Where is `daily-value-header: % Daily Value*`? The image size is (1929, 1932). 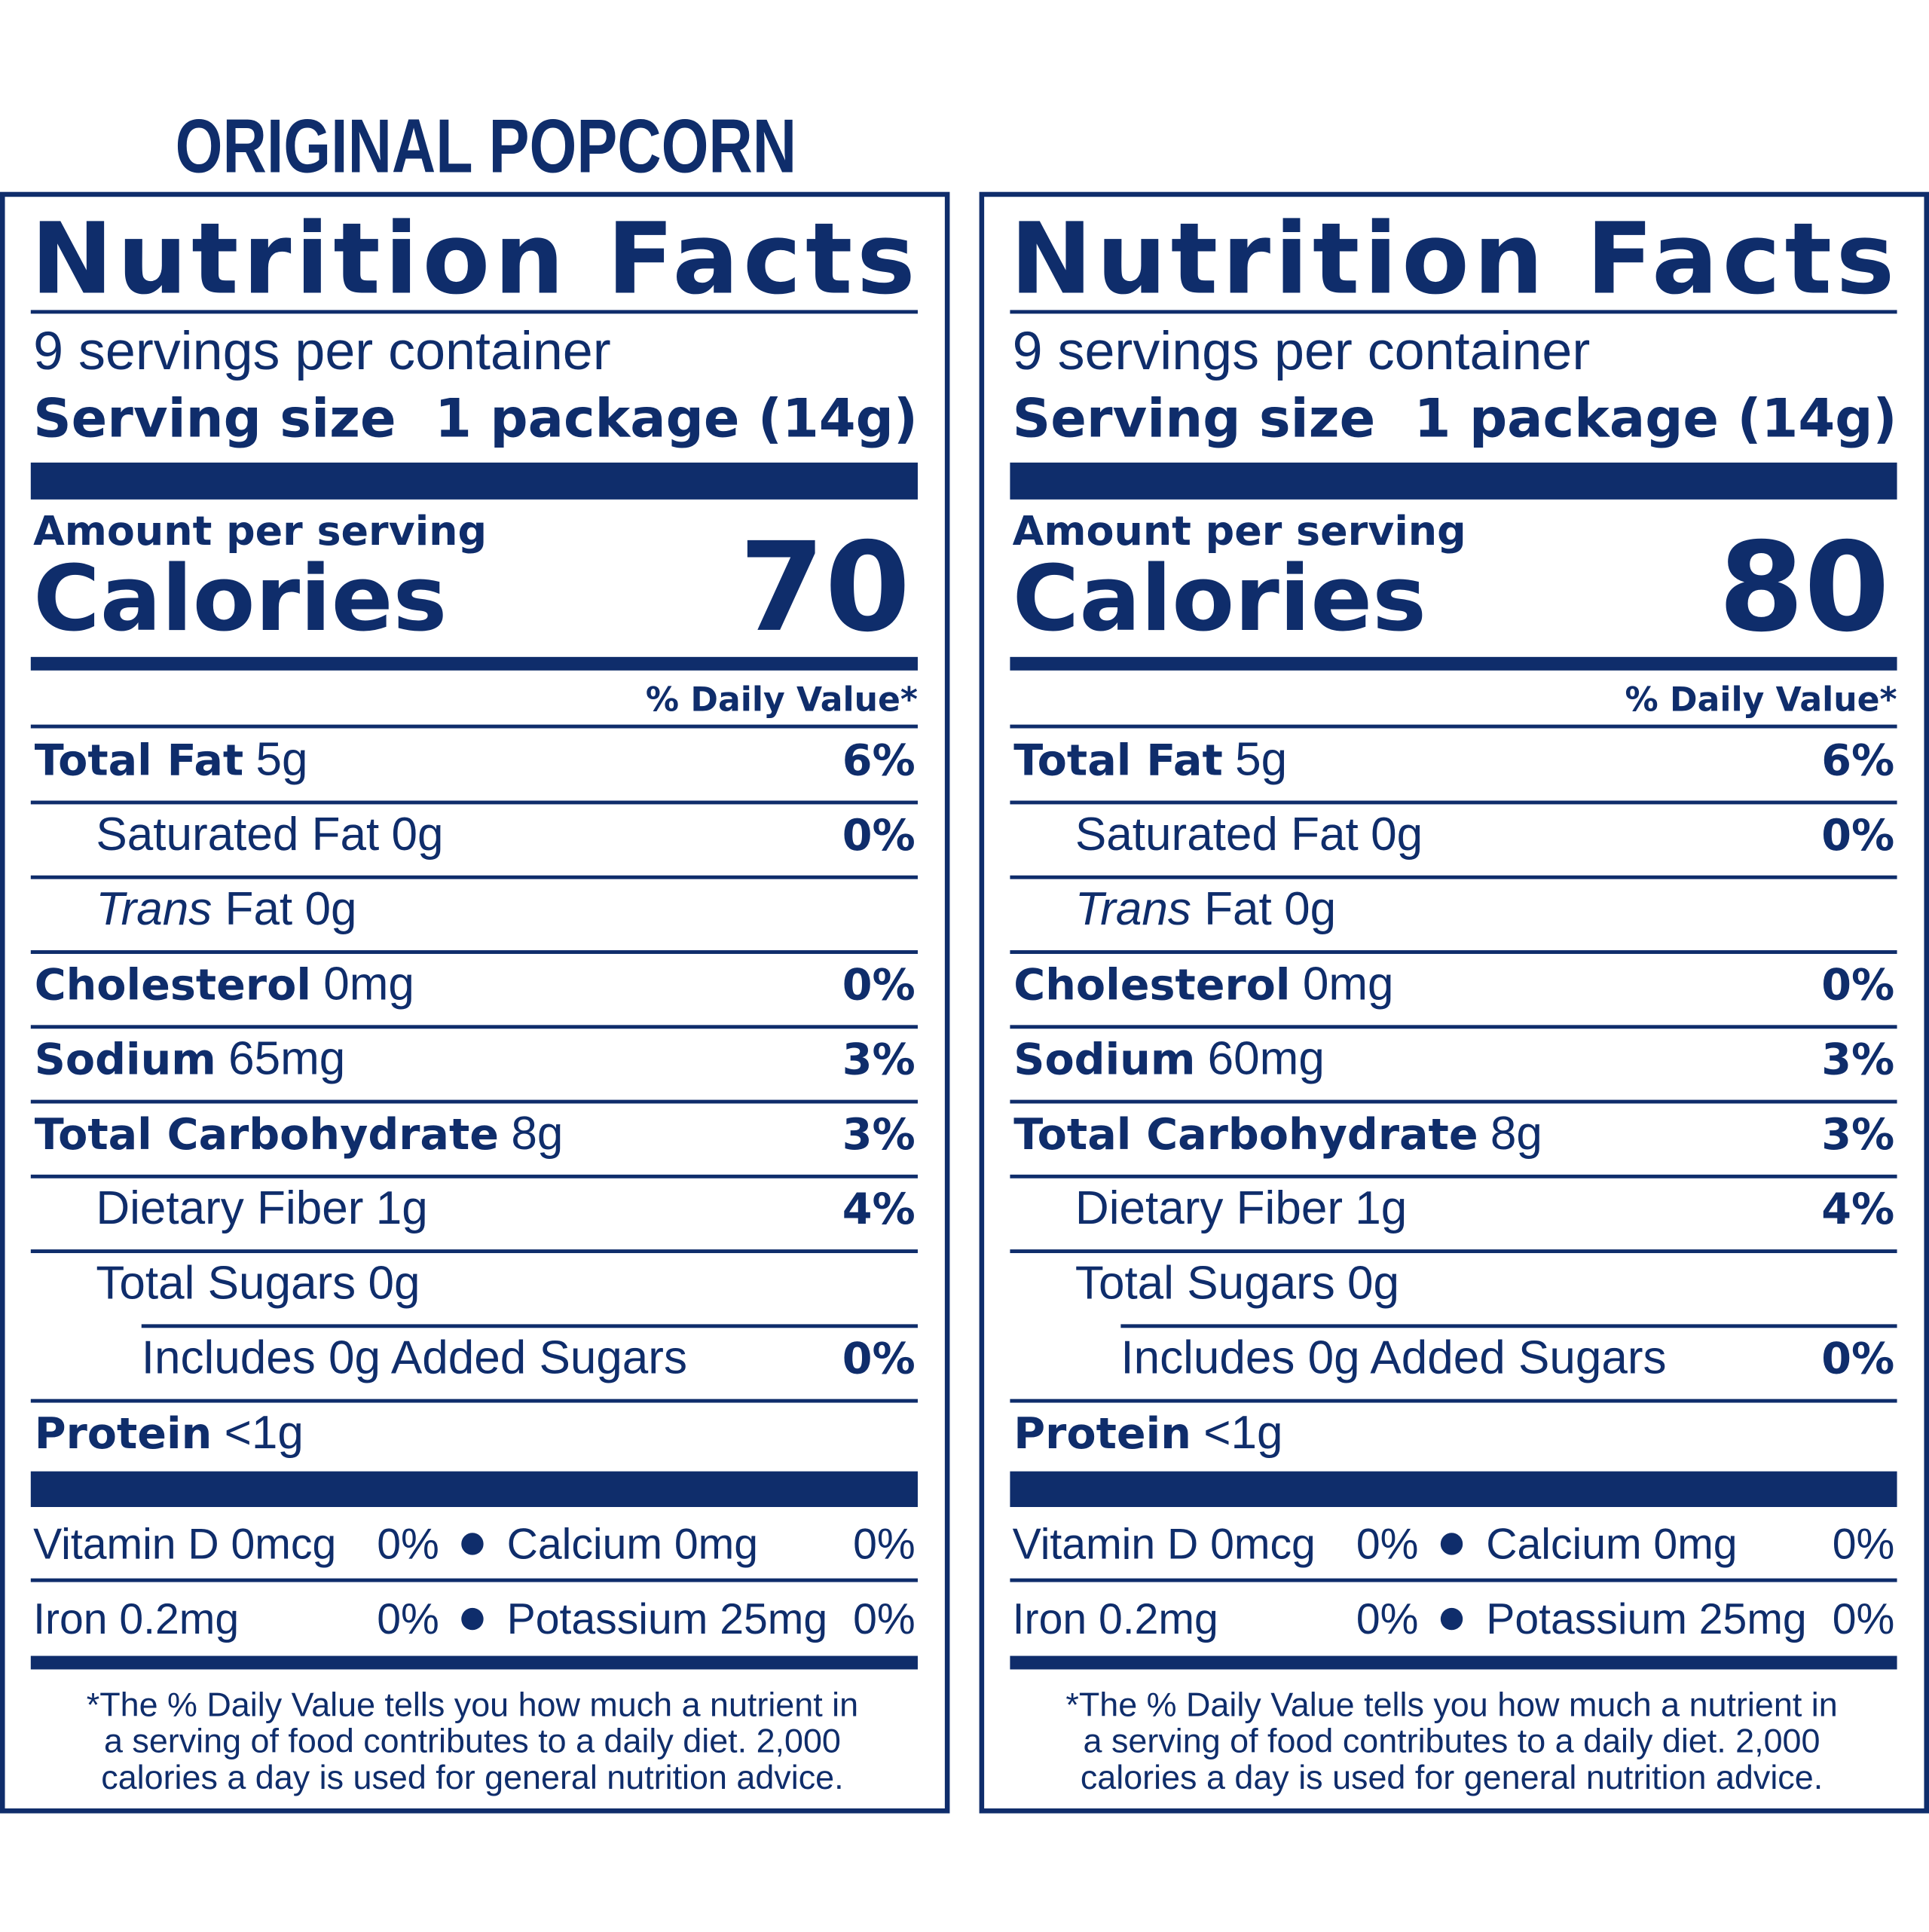 daily-value-header: % Daily Value* is located at coordinates (1761, 701).